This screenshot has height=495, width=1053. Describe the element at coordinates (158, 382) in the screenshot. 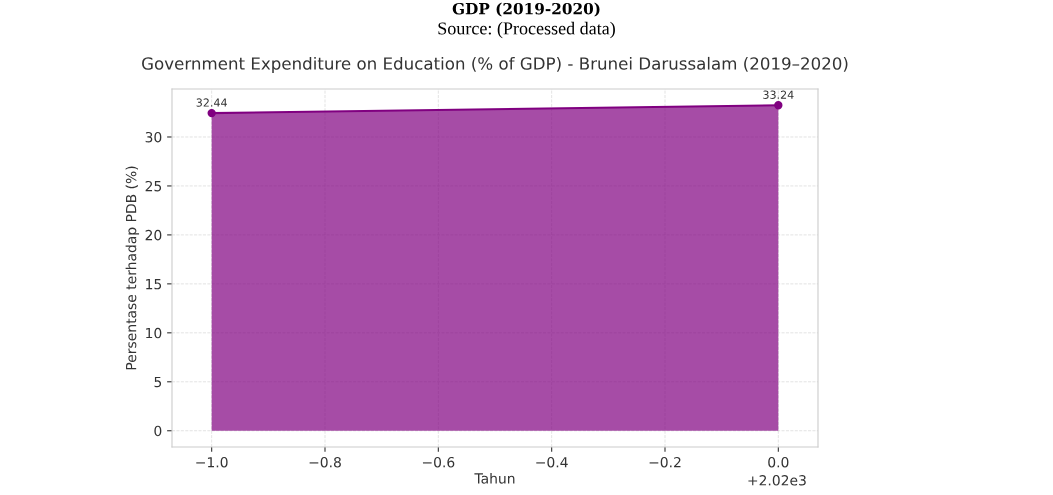

I see `y-tick-label: 5` at that location.